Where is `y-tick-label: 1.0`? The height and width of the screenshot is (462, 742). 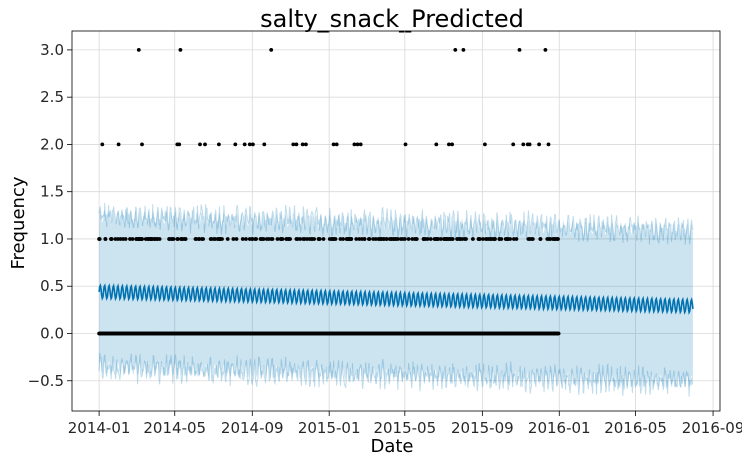 y-tick-label: 1.0 is located at coordinates (52, 239).